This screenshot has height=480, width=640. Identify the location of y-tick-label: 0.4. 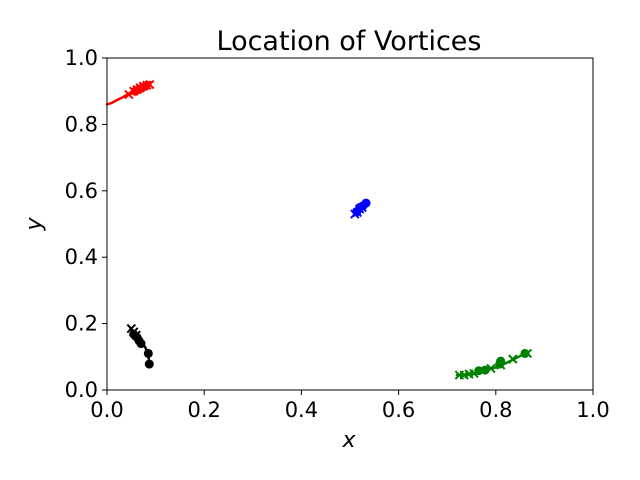
(81, 257).